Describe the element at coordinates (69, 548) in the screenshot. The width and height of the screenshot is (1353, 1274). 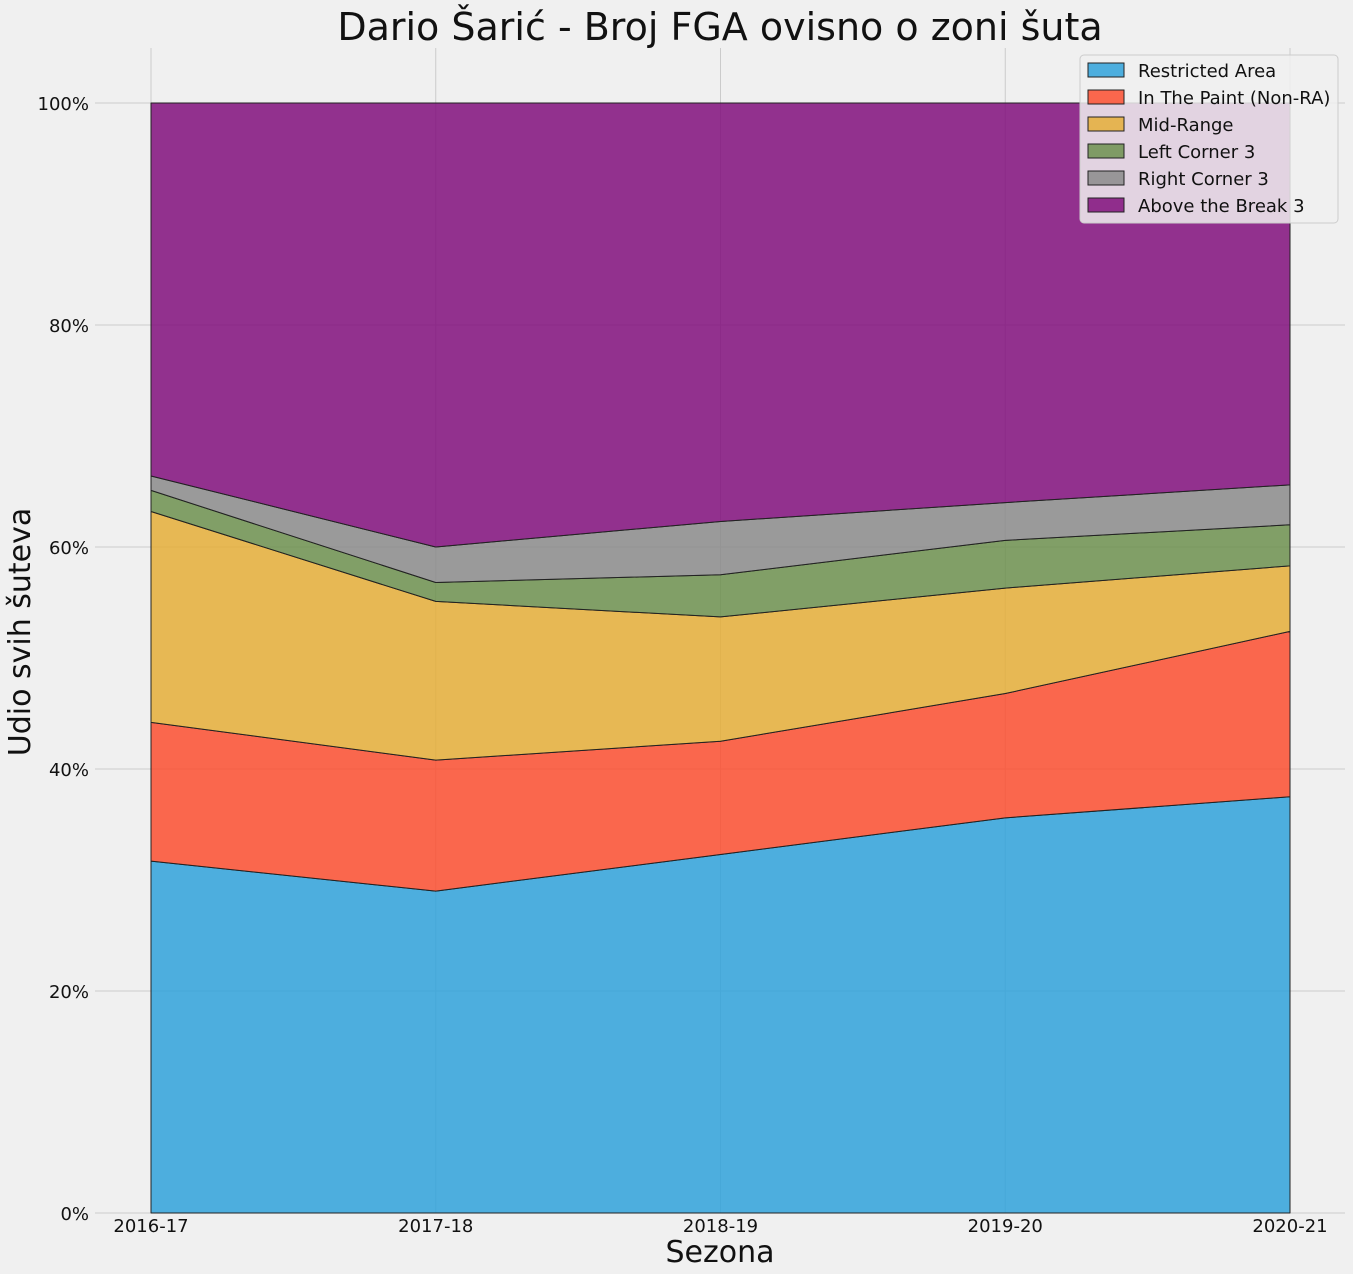
I see `y-tick-label: 60%` at that location.